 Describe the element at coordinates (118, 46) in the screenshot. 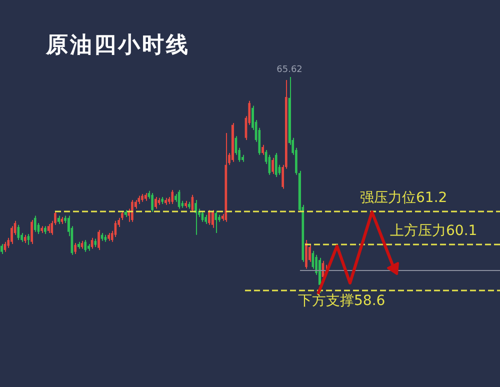

I see `text: 原油四小时线` at that location.